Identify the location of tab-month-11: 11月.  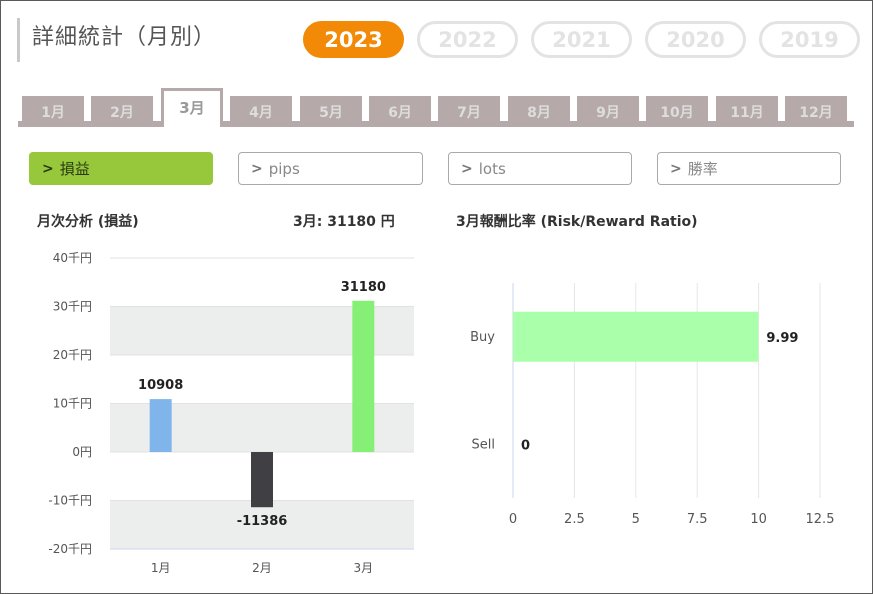
(747, 111).